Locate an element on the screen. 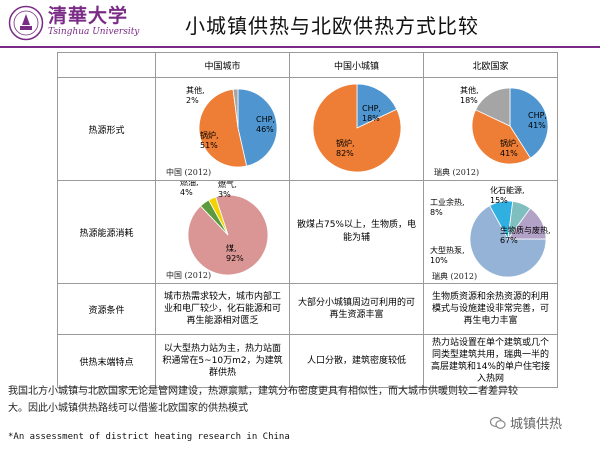 The width and height of the screenshot is (600, 450). china-city-terminal-cell: 以大型热力站为主，热力站面积通常在5~10万m2，为建筑群供热 is located at coordinates (222, 361).